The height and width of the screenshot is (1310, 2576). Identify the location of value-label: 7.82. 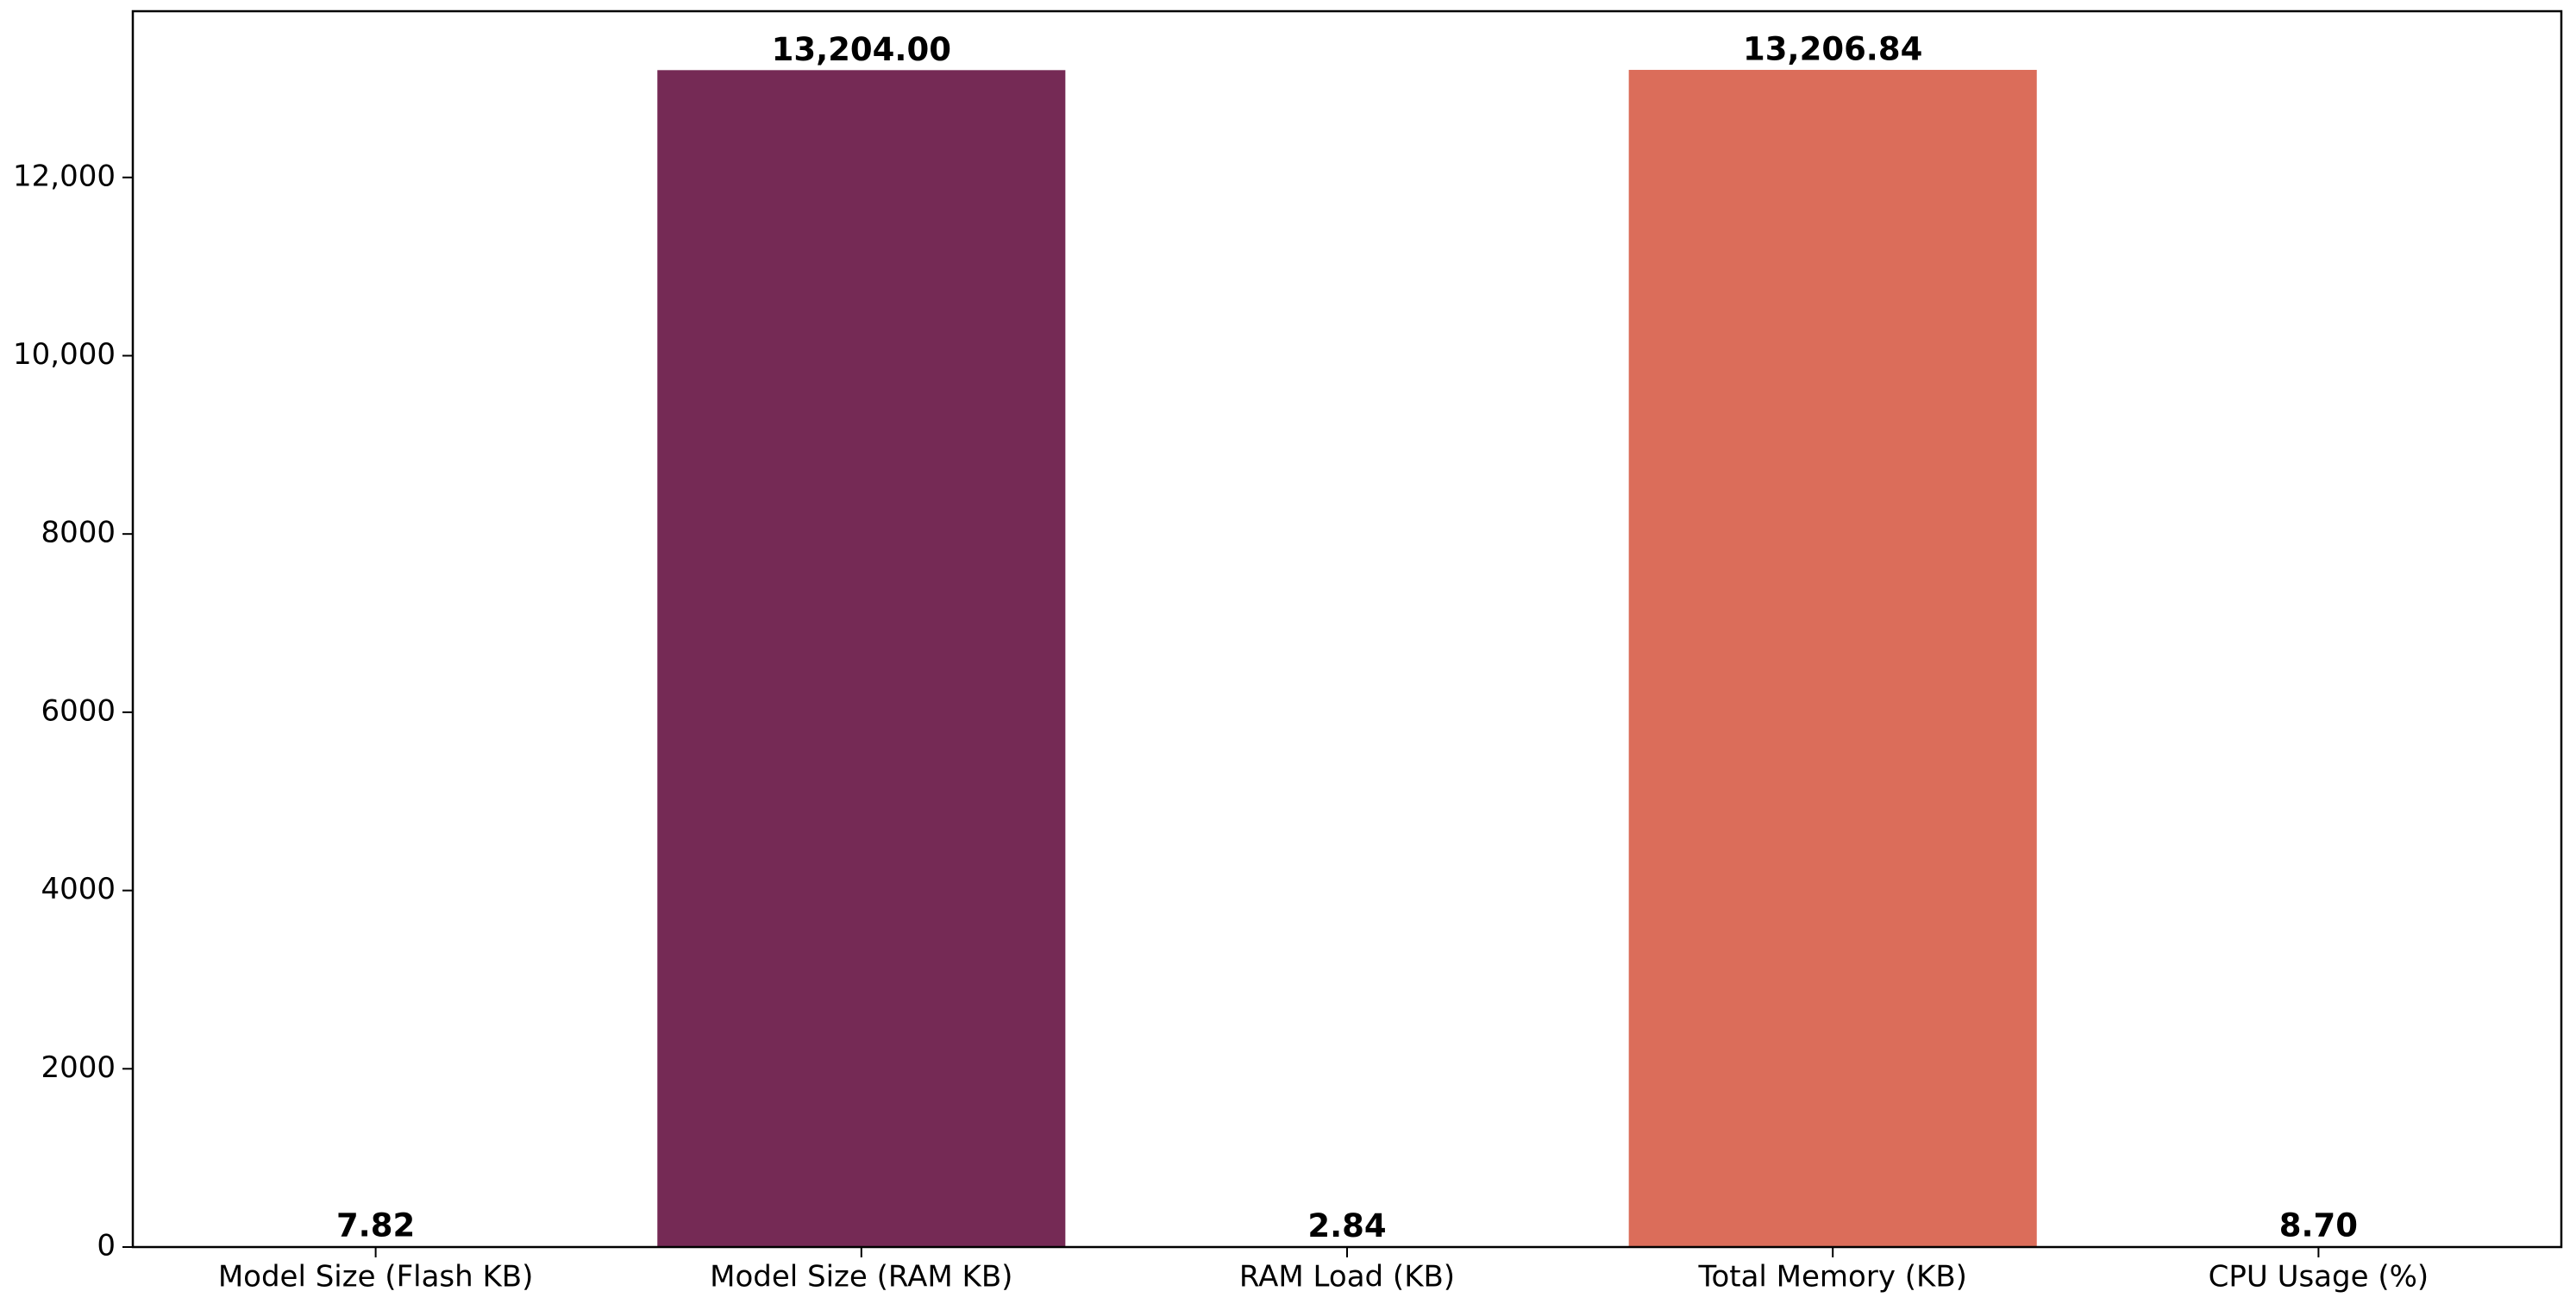
(375, 1225).